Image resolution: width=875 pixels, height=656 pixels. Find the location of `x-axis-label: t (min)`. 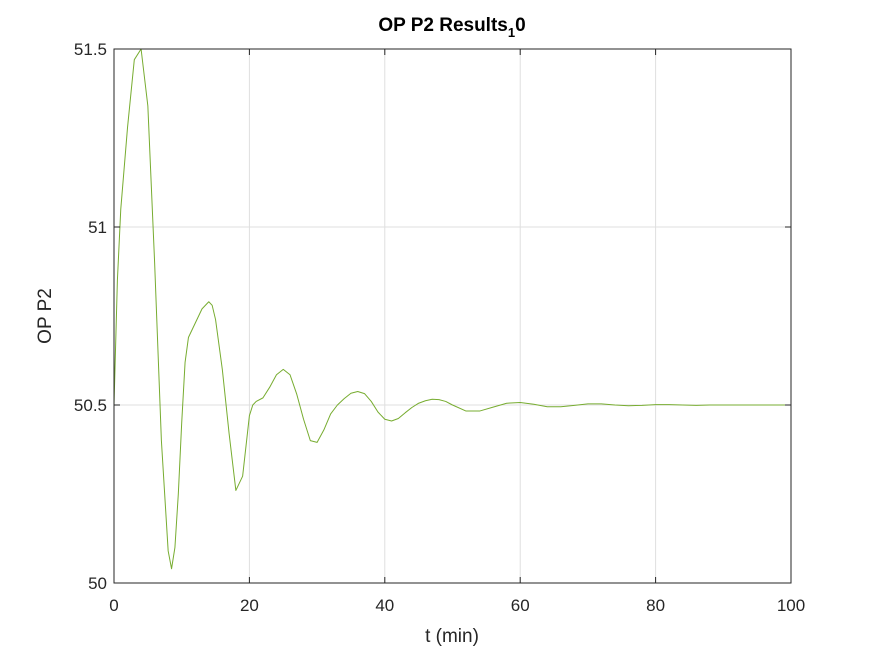

x-axis-label: t (min) is located at coordinates (452, 636).